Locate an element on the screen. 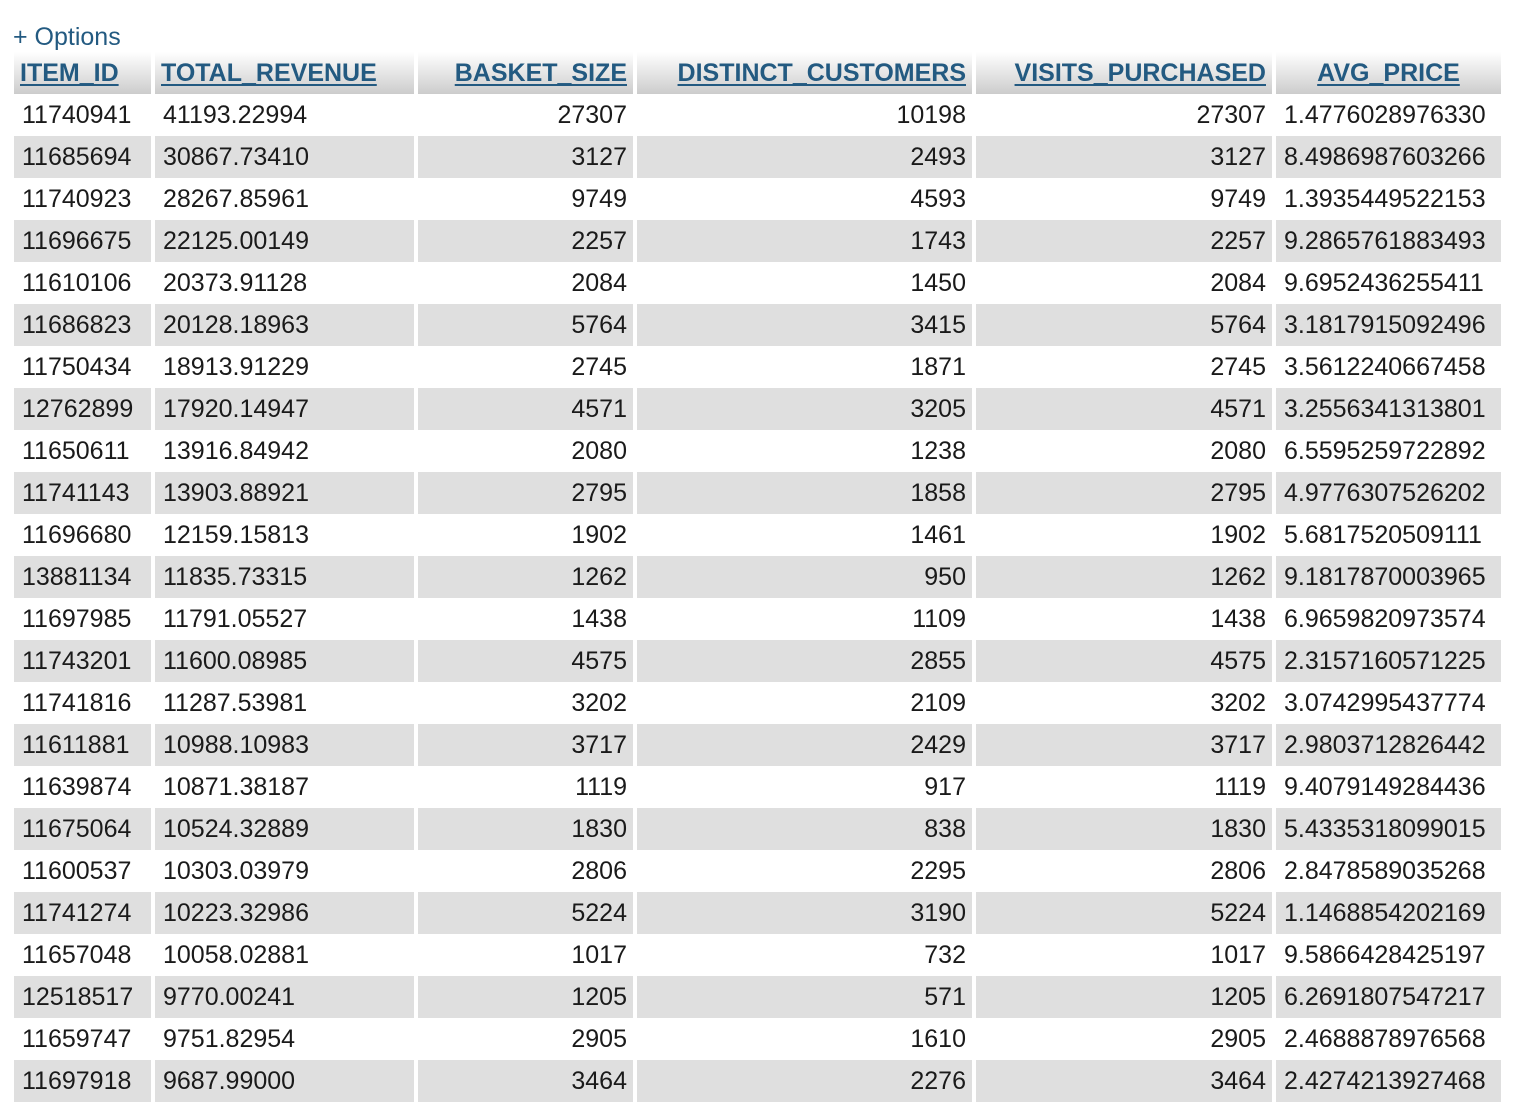 This screenshot has height=1108, width=1536. cell-basket-size: 3127 is located at coordinates (525, 157).